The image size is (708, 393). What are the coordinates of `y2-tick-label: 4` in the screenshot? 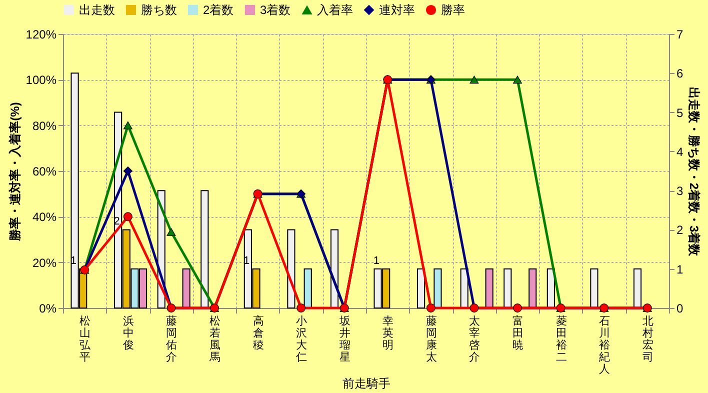 It's located at (680, 151).